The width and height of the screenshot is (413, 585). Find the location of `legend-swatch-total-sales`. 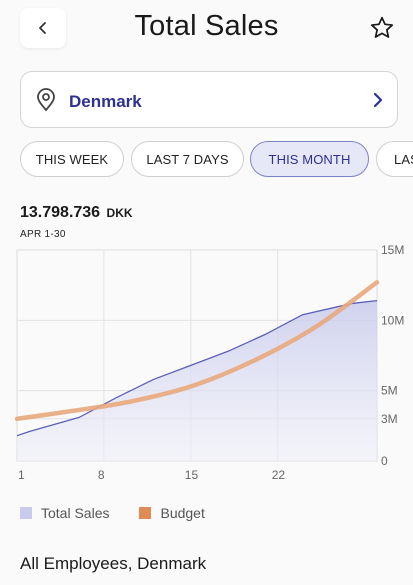

legend-swatch-total-sales is located at coordinates (26, 513).